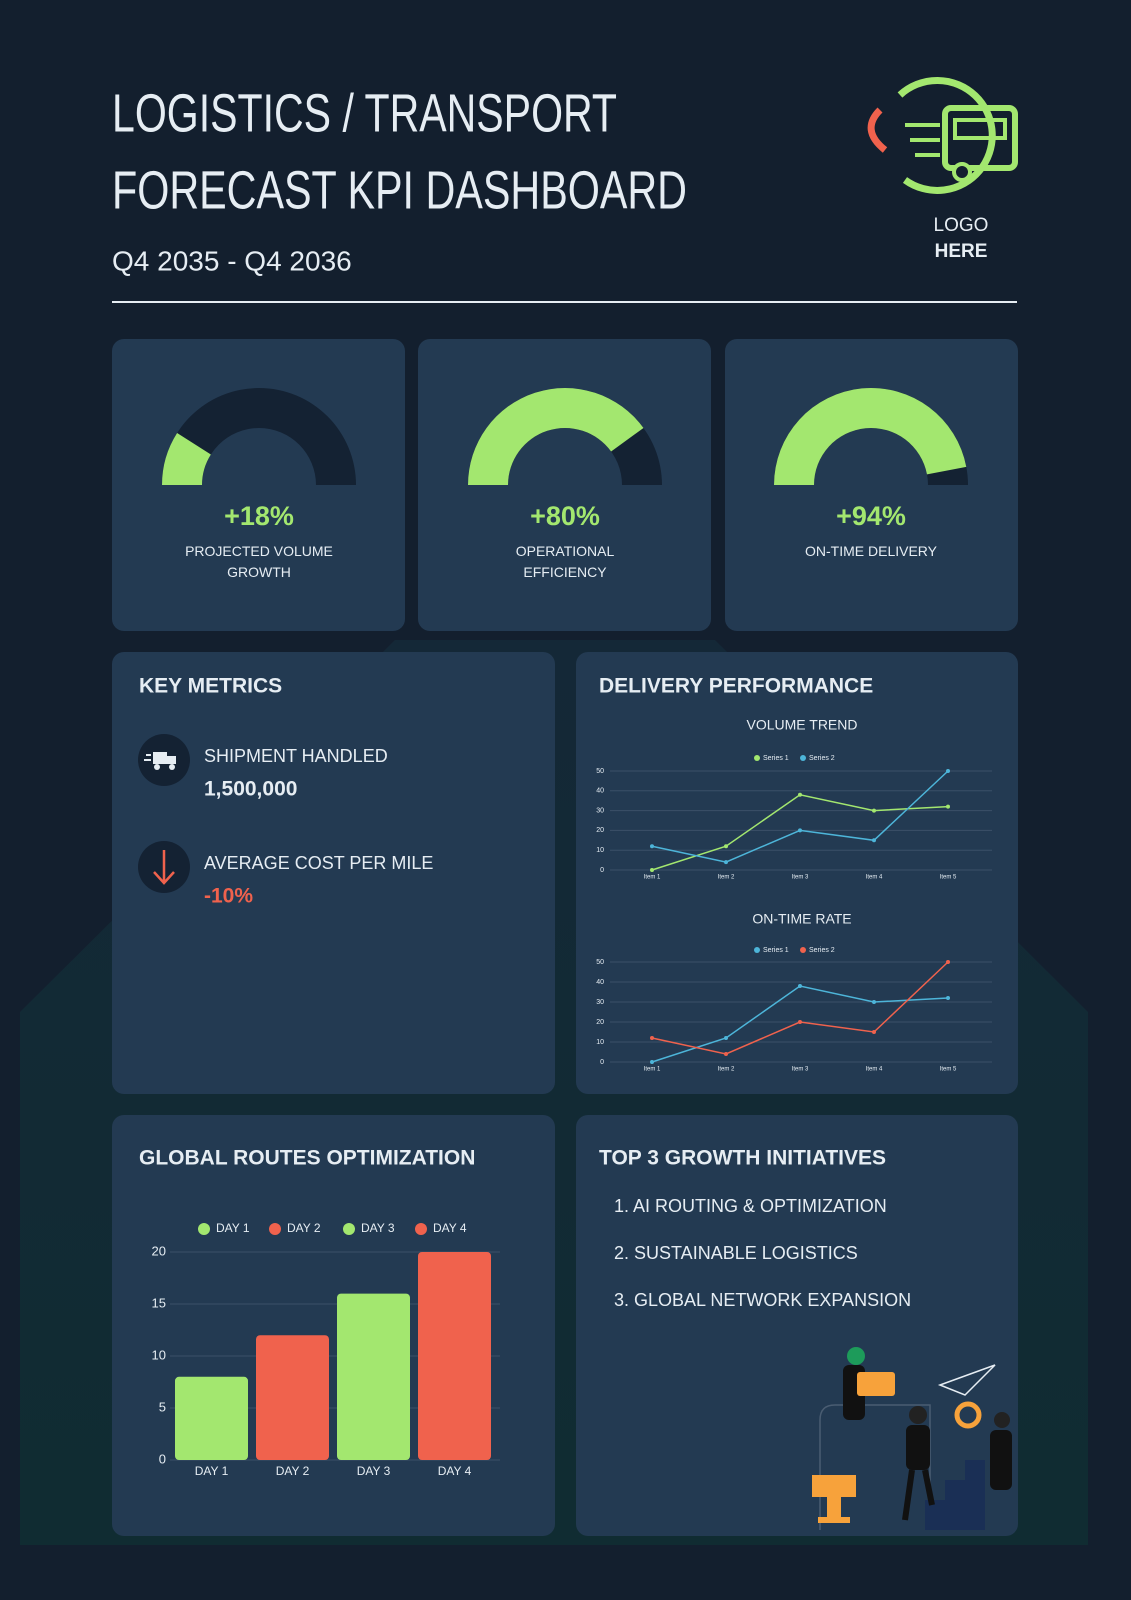 The height and width of the screenshot is (1600, 1131). Describe the element at coordinates (742, 1158) in the screenshot. I see `panel-title: TOP 3 GROWTH INITIATIVES` at that location.